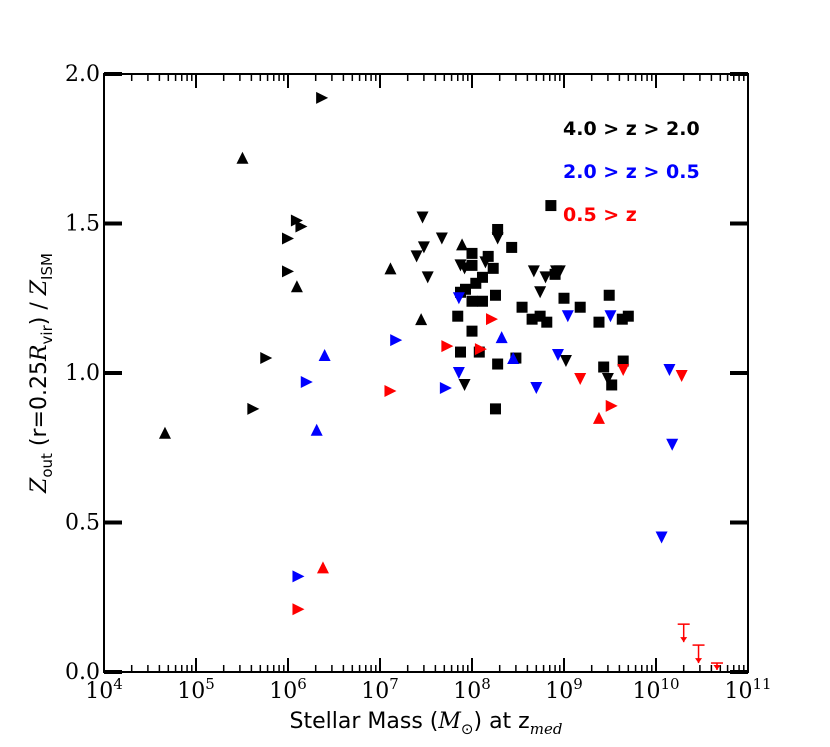 The height and width of the screenshot is (747, 830). Describe the element at coordinates (82, 74) in the screenshot. I see `y-tick-label: 2.0` at that location.